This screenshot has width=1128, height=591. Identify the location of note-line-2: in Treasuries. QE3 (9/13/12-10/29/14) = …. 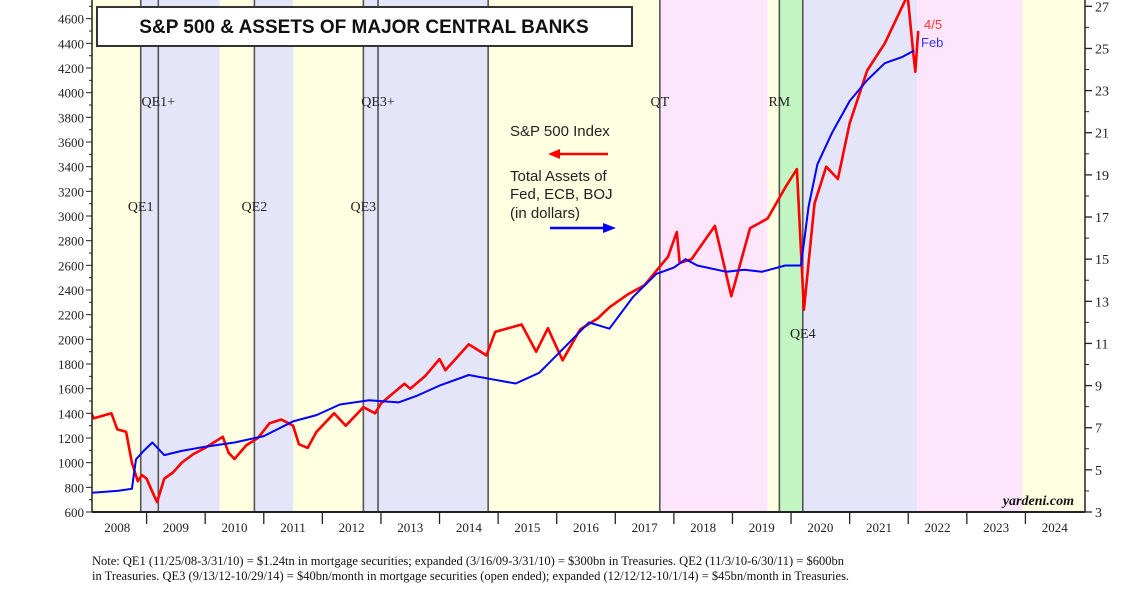
(471, 576).